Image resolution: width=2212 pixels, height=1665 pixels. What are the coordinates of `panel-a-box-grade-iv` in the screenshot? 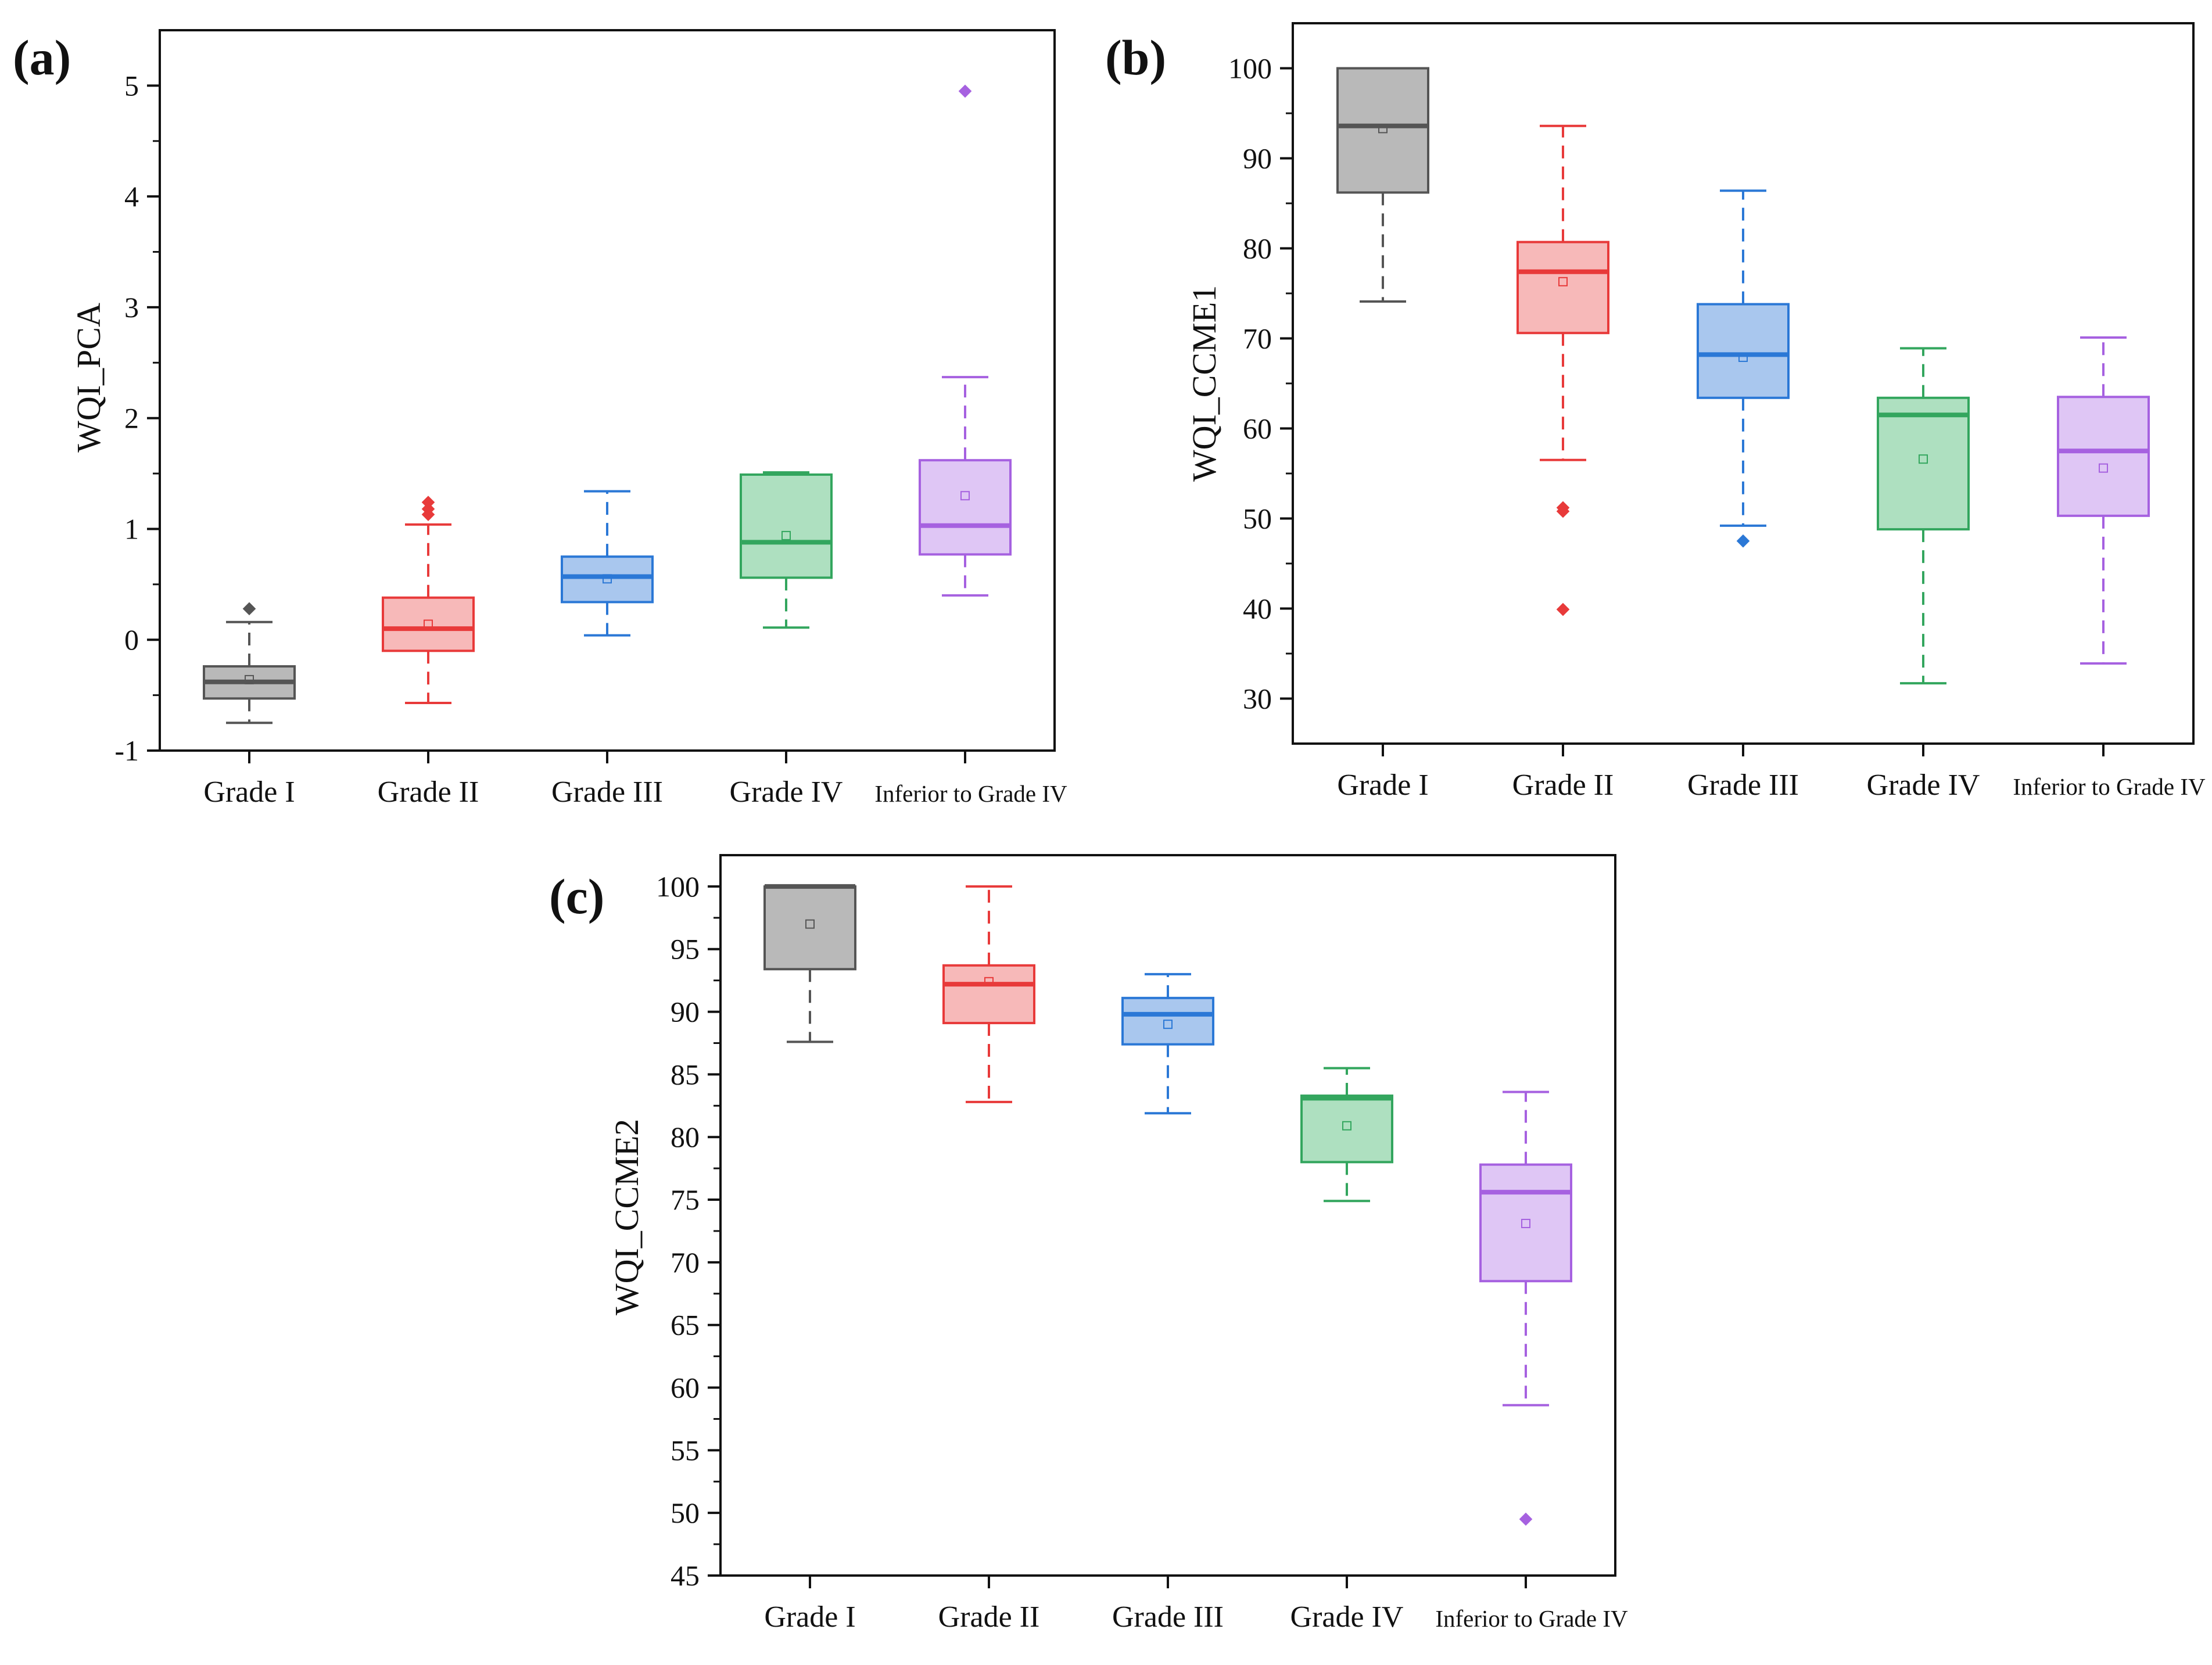 It's located at (786, 550).